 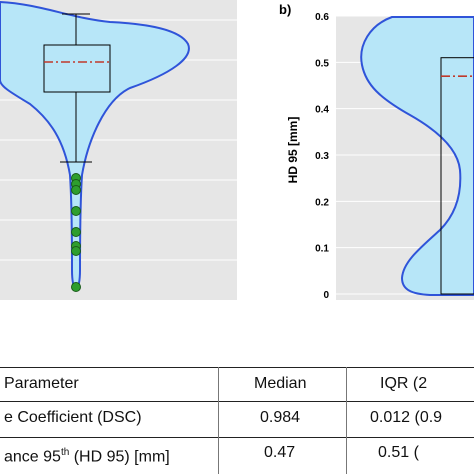 What do you see at coordinates (237, 367) in the screenshot?
I see `table-top-rule` at bounding box center [237, 367].